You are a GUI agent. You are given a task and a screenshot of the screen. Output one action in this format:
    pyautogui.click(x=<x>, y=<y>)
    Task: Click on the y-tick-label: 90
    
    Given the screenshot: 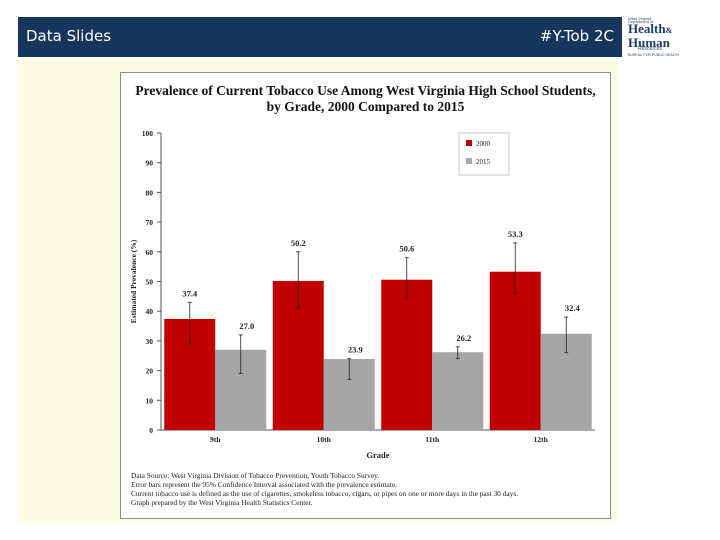 What is the action you would take?
    pyautogui.click(x=150, y=163)
    